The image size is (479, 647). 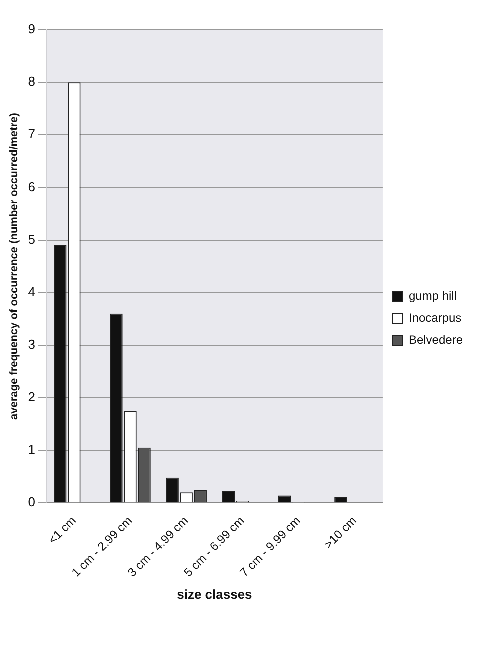 I want to click on y-tick-label: 0, so click(x=32, y=502).